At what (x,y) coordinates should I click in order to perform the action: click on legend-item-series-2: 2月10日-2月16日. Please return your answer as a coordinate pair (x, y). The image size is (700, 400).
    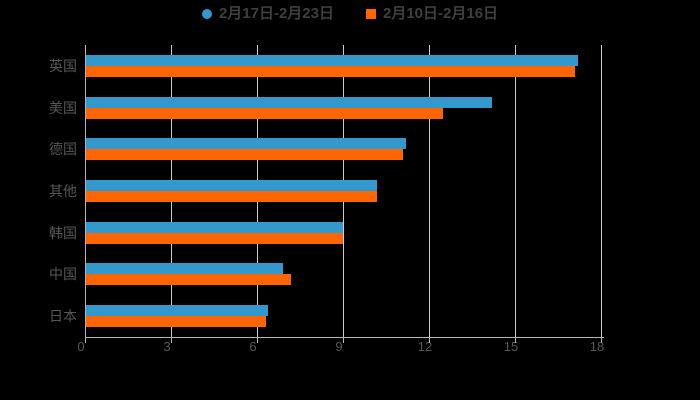
    Looking at the image, I should click on (432, 13).